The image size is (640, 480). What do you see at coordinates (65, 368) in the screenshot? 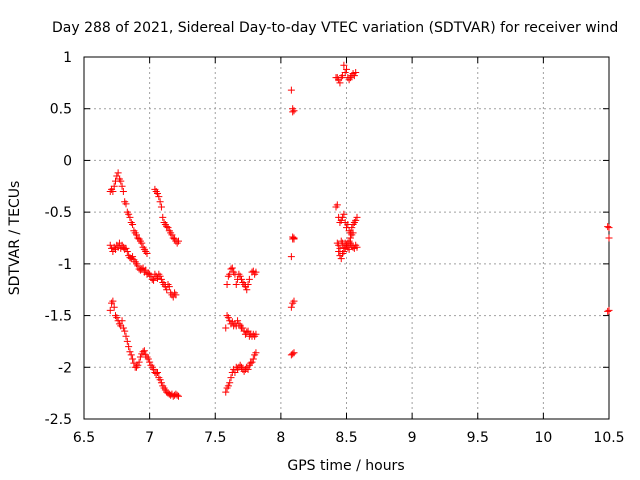
I see `y-tick-label: -2` at bounding box center [65, 368].